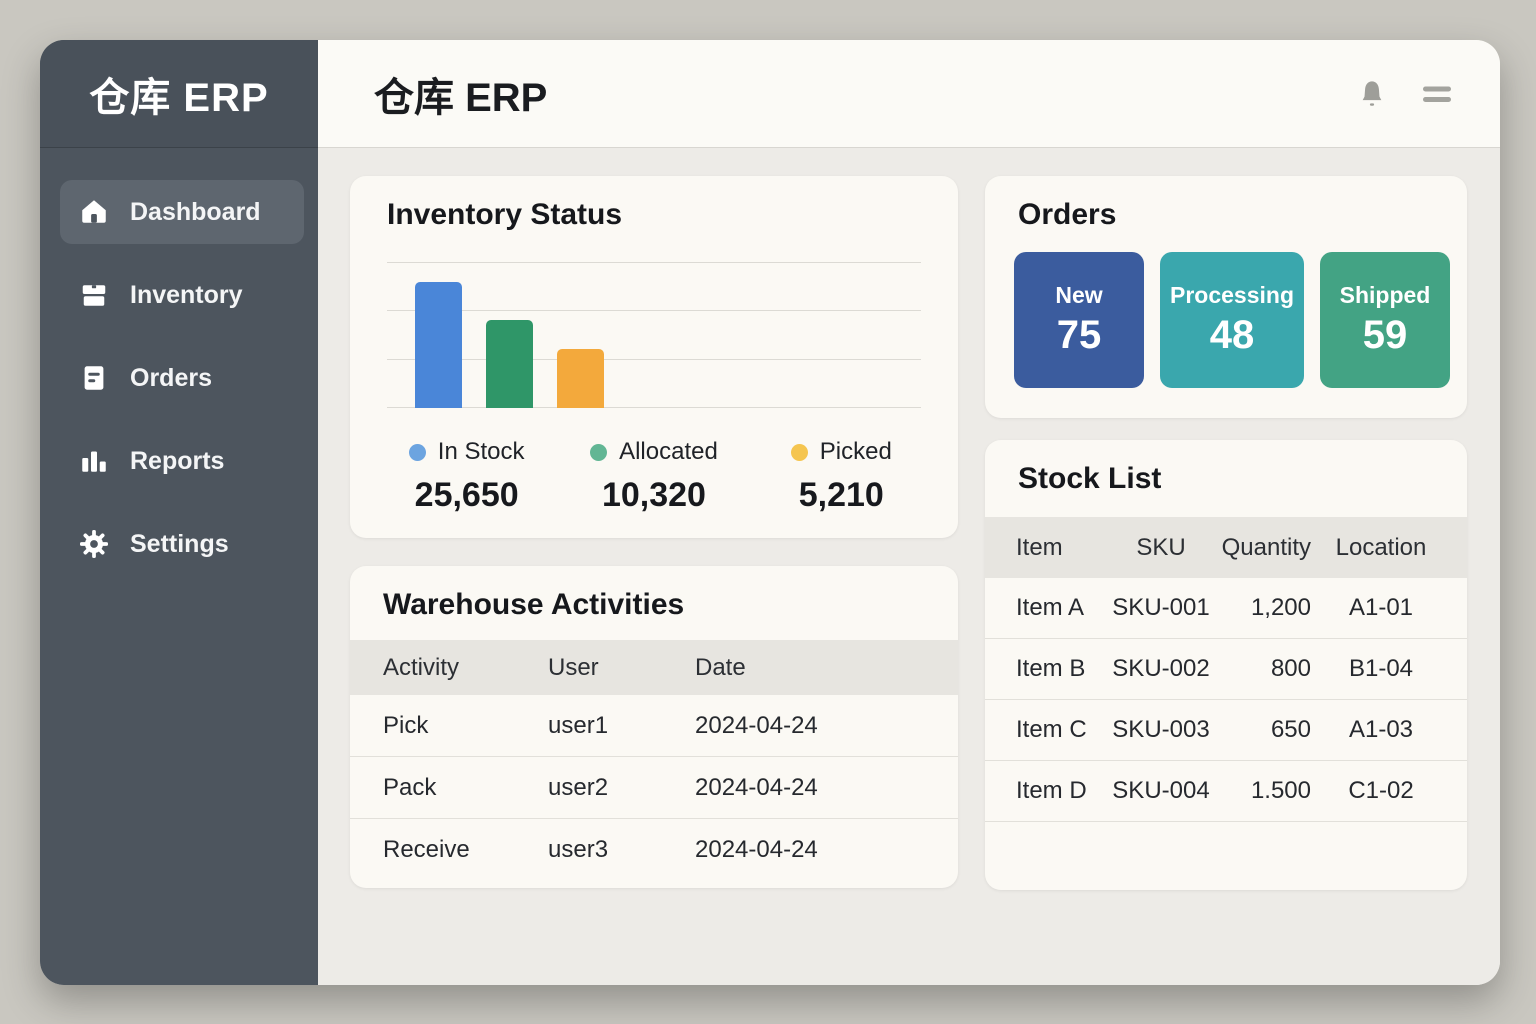  I want to click on bar-in-stock, so click(438, 345).